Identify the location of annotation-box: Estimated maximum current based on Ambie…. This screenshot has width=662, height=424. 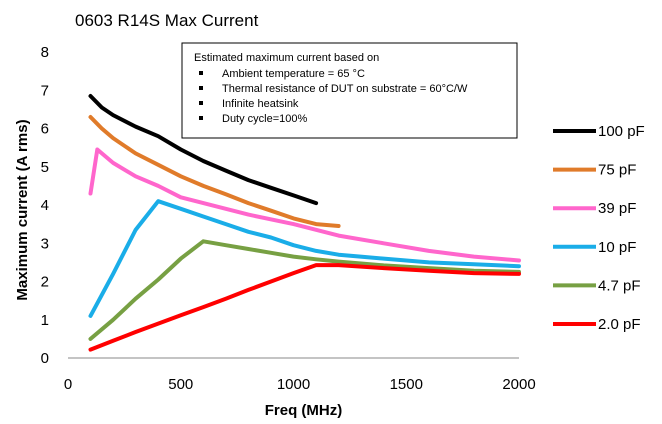
(349, 90).